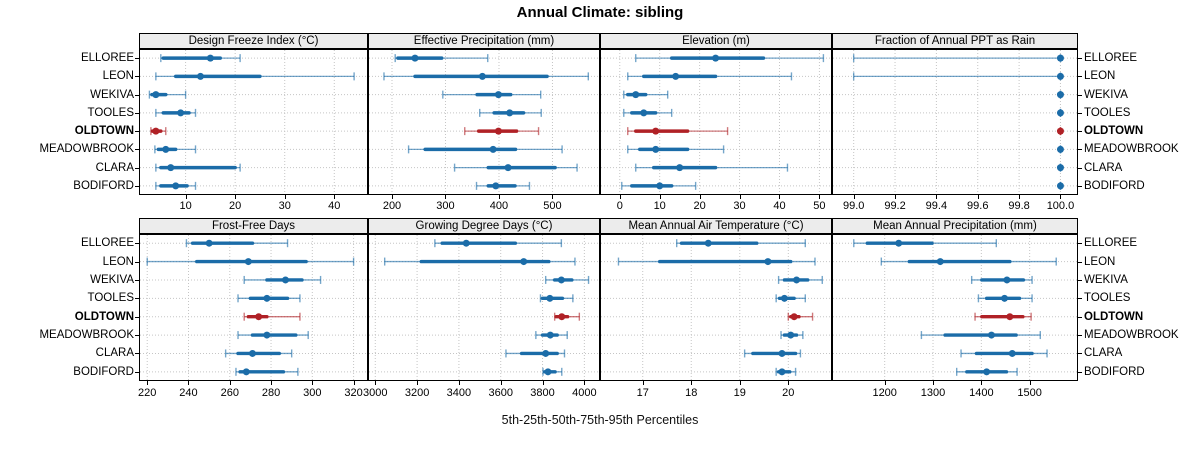 The image size is (1200, 450). I want to click on x-tick-label-fraction-of-annual-ppt-as-rain: 100.0, so click(1060, 206).